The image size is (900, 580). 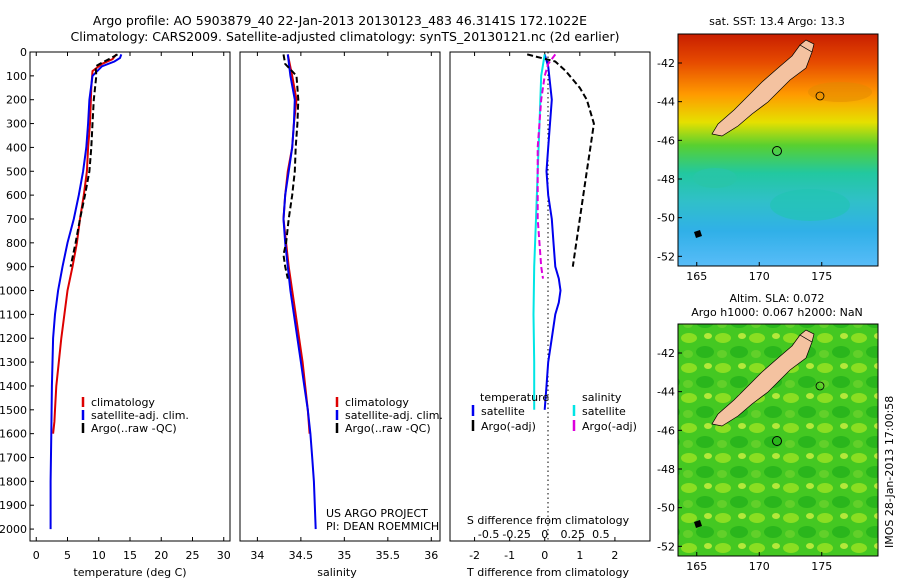 What do you see at coordinates (573, 534) in the screenshot?
I see `top-tick-label: 0.25` at bounding box center [573, 534].